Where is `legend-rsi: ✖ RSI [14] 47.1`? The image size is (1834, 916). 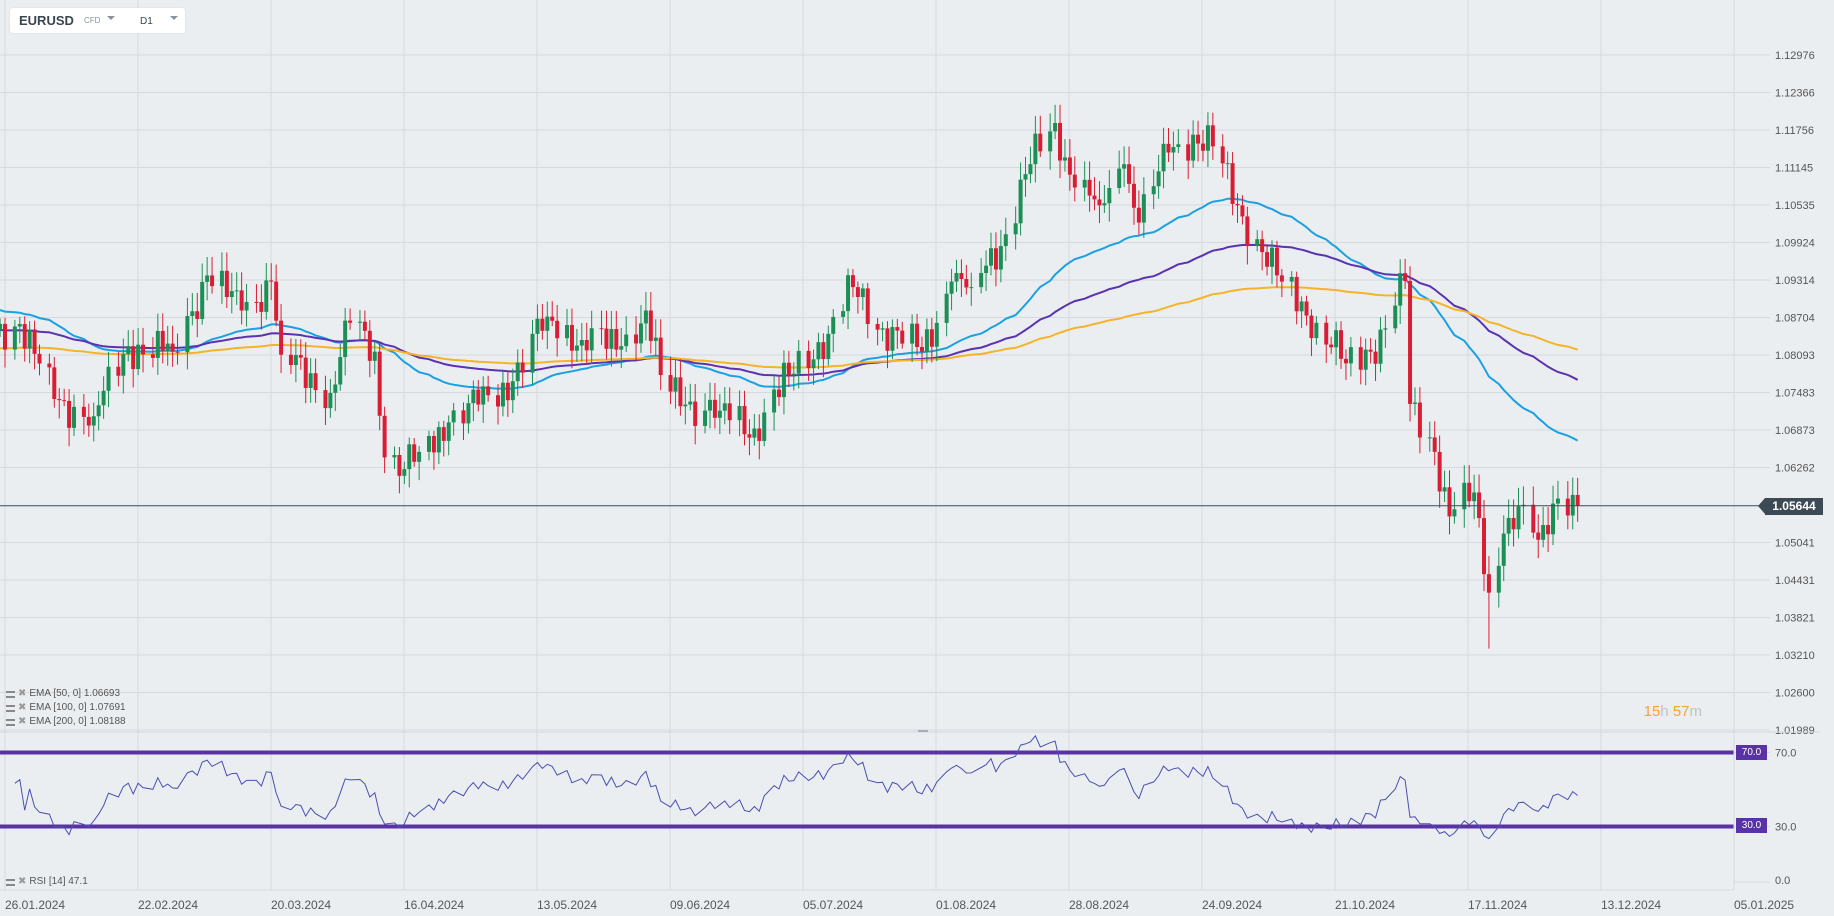
legend-rsi: ✖ RSI [14] 47.1 is located at coordinates (47, 882).